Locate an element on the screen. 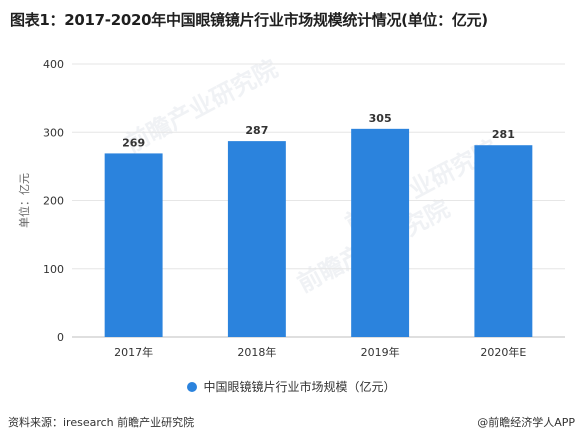 This screenshot has height=439, width=583. source-note: 资料来源：iresearch 前瞻产业研究院 is located at coordinates (101, 422).